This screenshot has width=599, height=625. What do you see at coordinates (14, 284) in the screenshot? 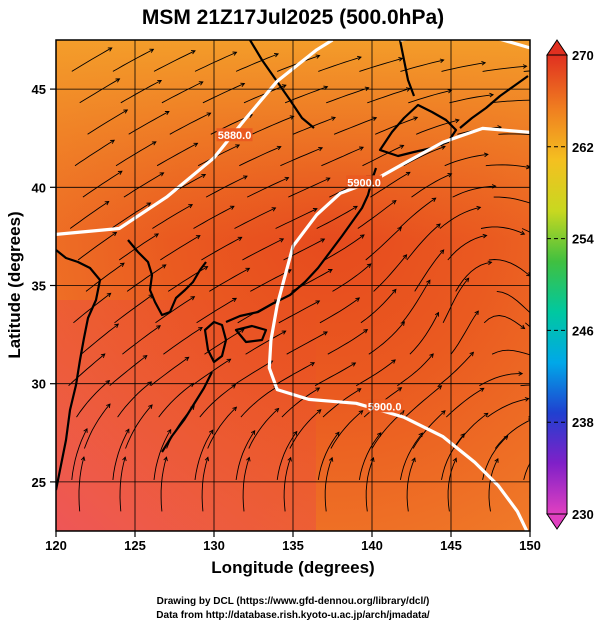
I see `y-axis-label: Latitude (degrees)` at bounding box center [14, 284].